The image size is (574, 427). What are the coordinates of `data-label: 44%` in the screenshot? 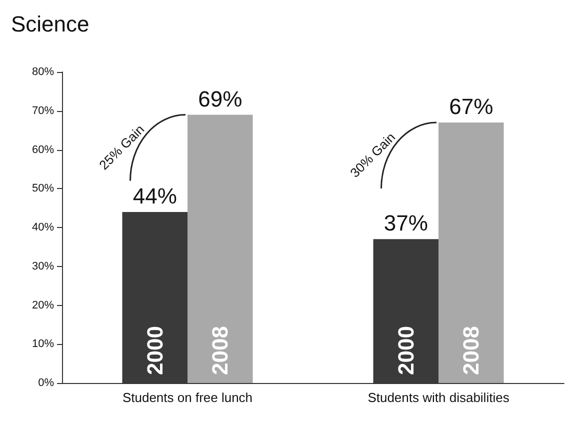 It's located at (154, 195).